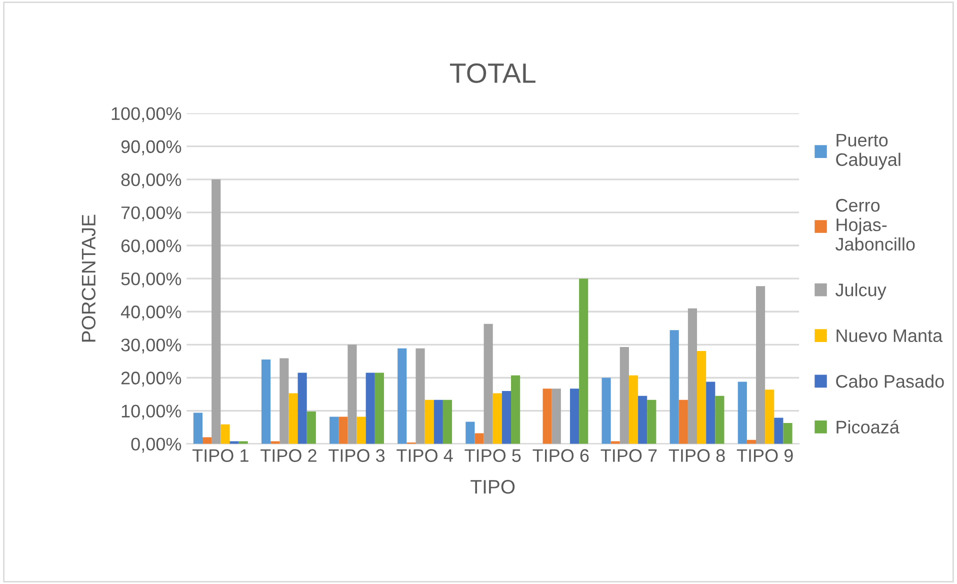  What do you see at coordinates (151, 214) in the screenshot?
I see `y-tick-label: 70,00%` at bounding box center [151, 214].